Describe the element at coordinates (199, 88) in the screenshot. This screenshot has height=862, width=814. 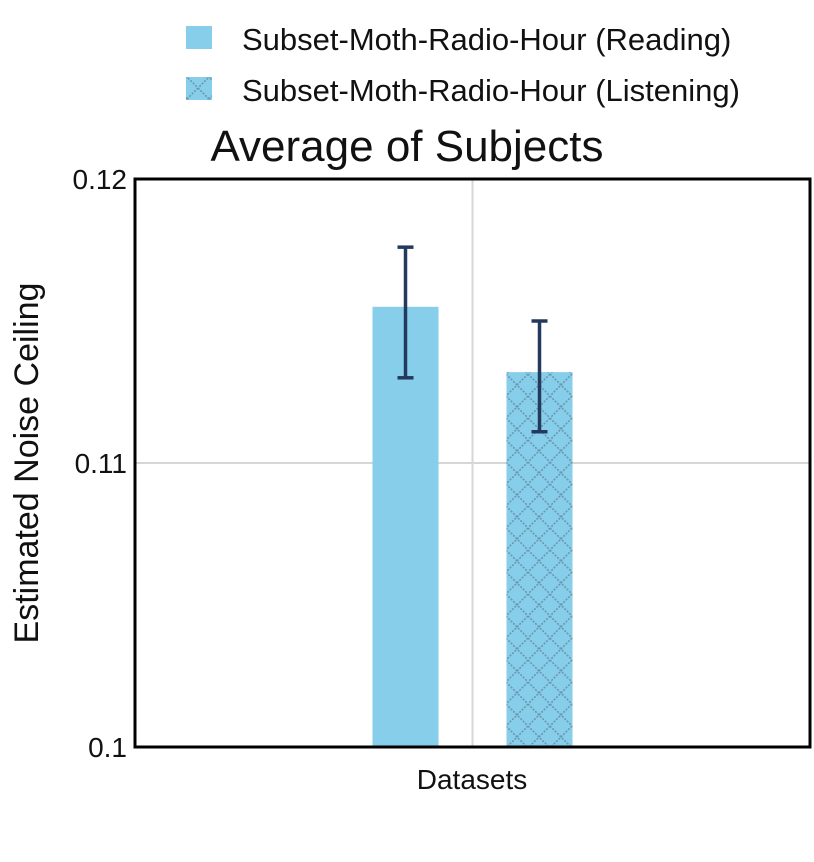
I see `legend-swatch-listening` at that location.